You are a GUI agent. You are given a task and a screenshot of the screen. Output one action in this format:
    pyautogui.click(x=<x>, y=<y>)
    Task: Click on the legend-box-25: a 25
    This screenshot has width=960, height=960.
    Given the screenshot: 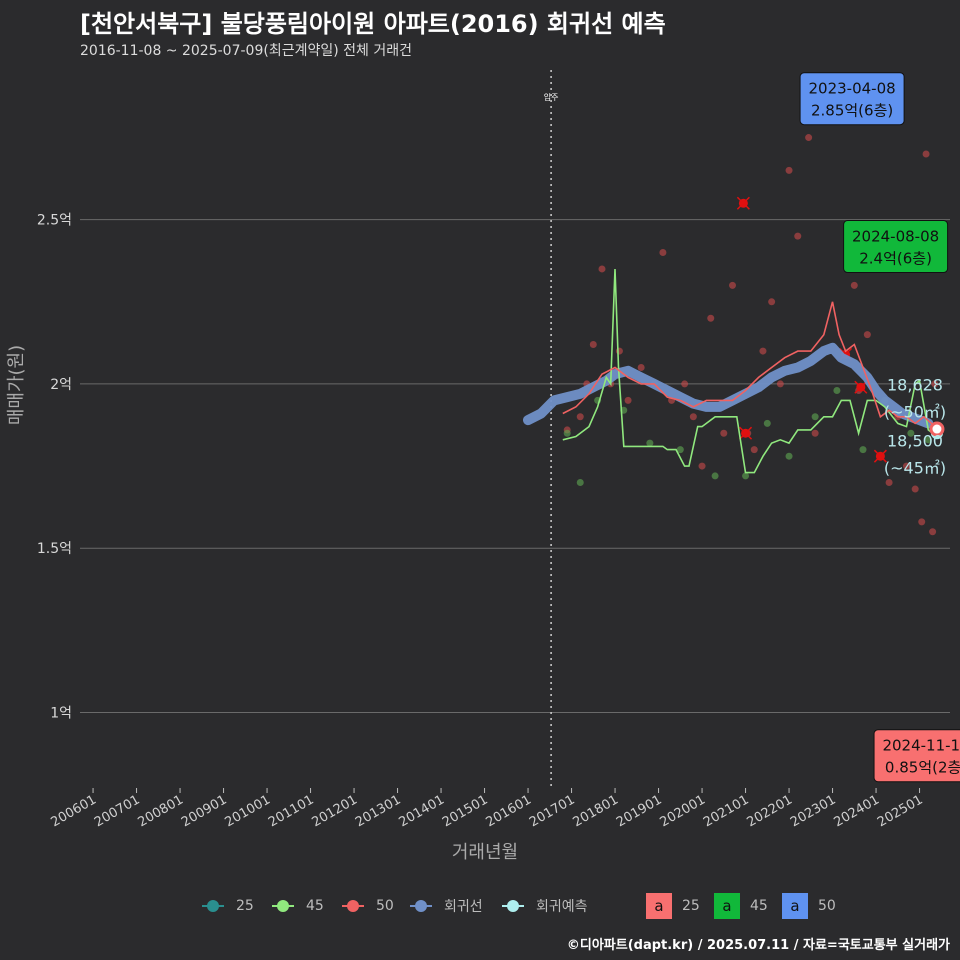 What is the action you would take?
    pyautogui.click(x=673, y=906)
    